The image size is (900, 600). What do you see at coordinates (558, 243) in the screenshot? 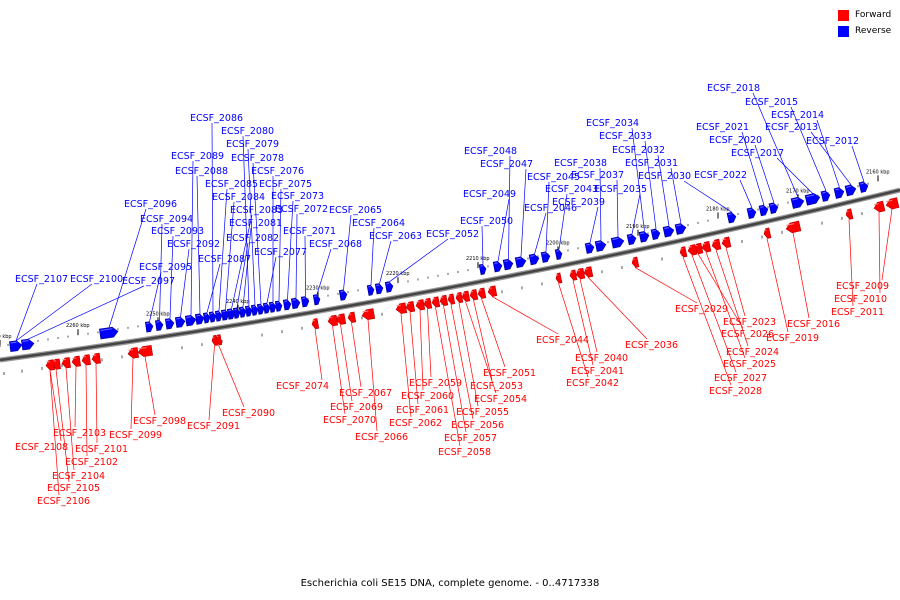
I see `tick-label: 2200 kbp` at bounding box center [558, 243].